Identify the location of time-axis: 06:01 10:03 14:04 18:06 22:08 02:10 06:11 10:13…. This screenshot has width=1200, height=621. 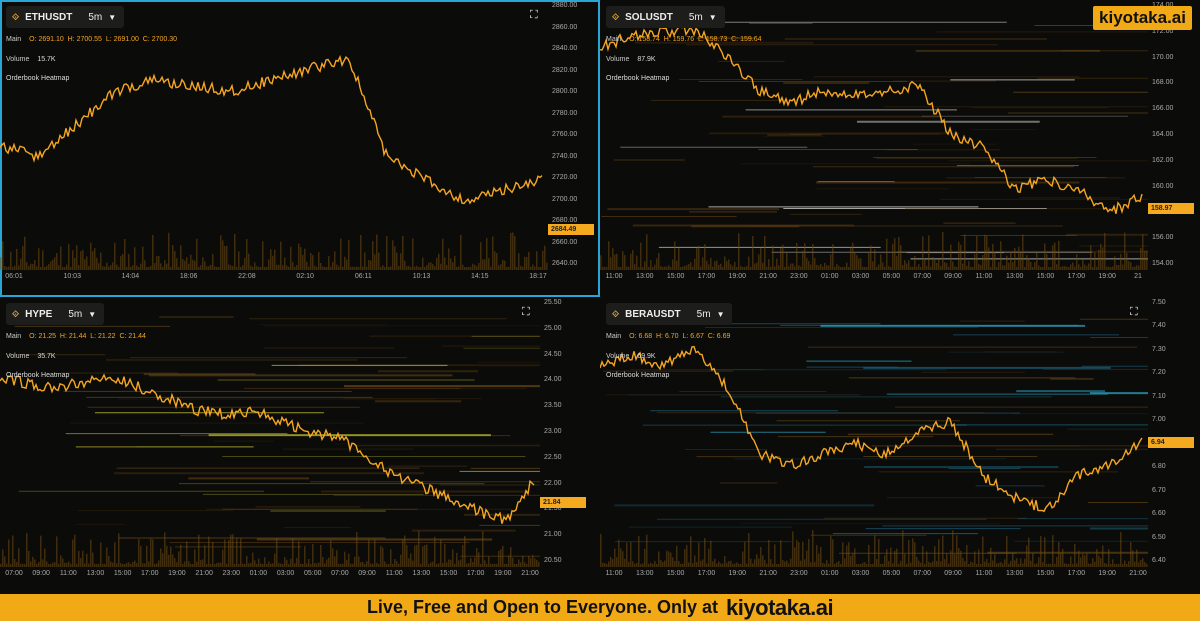
(274, 277).